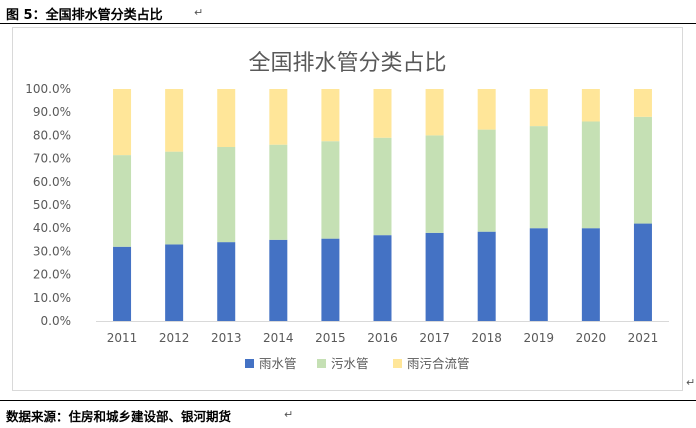 Image resolution: width=696 pixels, height=428 pixels. I want to click on y-tick-label: 30.0%, so click(52, 251).